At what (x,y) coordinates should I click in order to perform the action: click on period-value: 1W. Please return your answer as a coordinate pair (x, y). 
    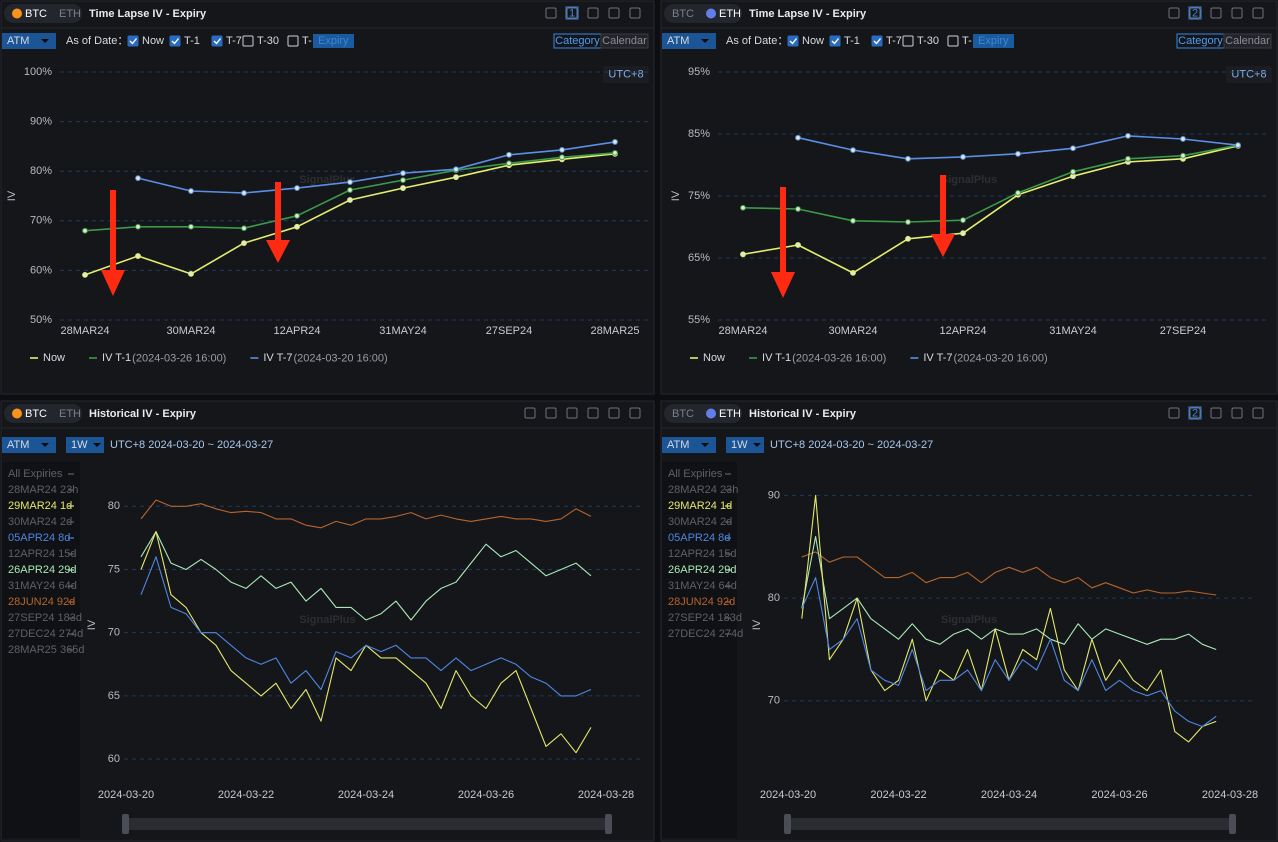
    Looking at the image, I should click on (79, 445).